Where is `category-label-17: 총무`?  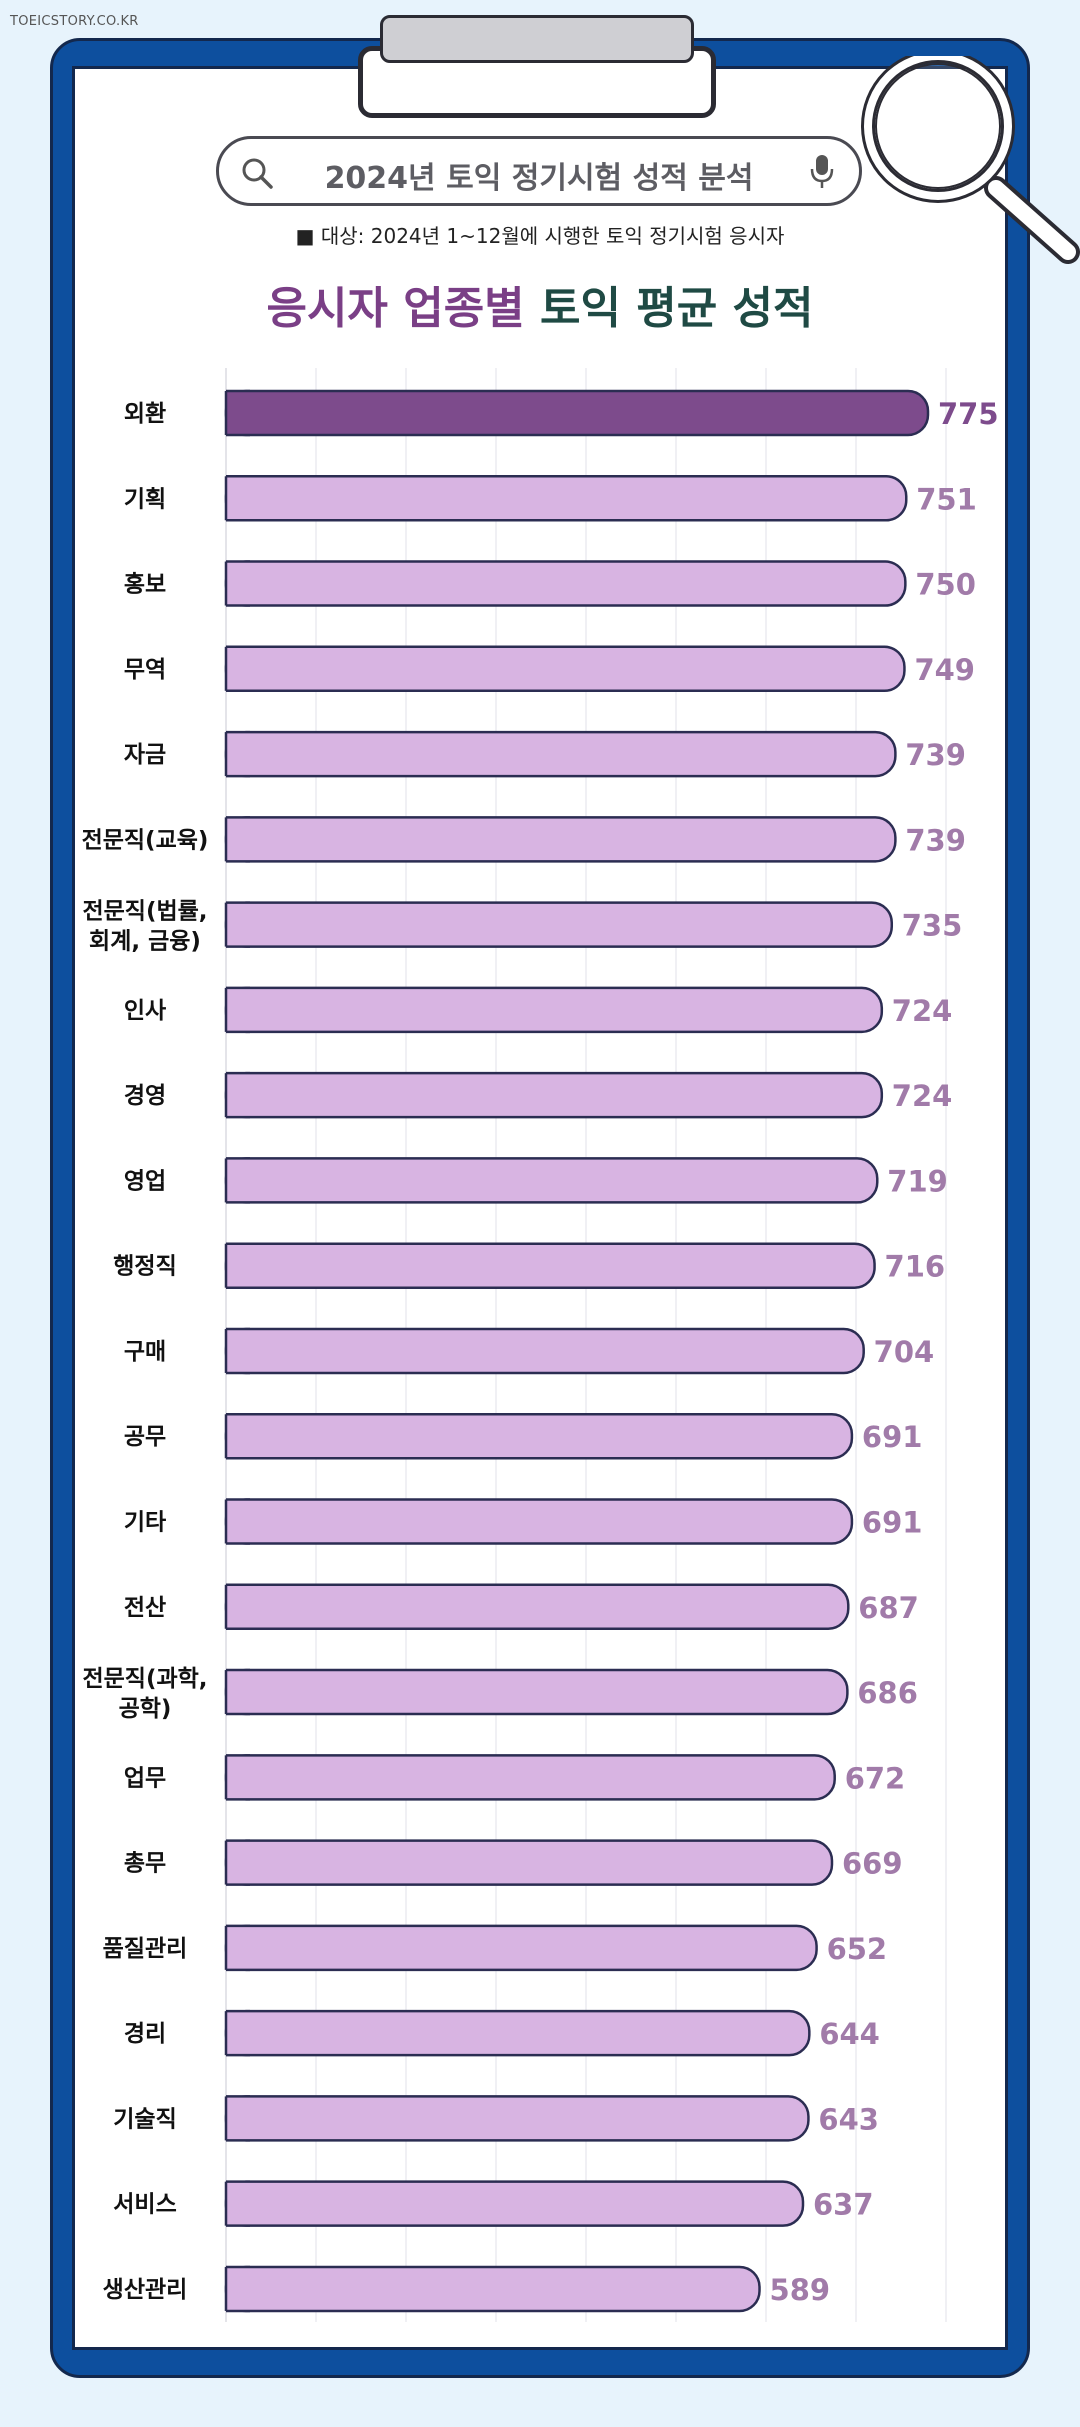
category-label-17: 총무 is located at coordinates (145, 1864).